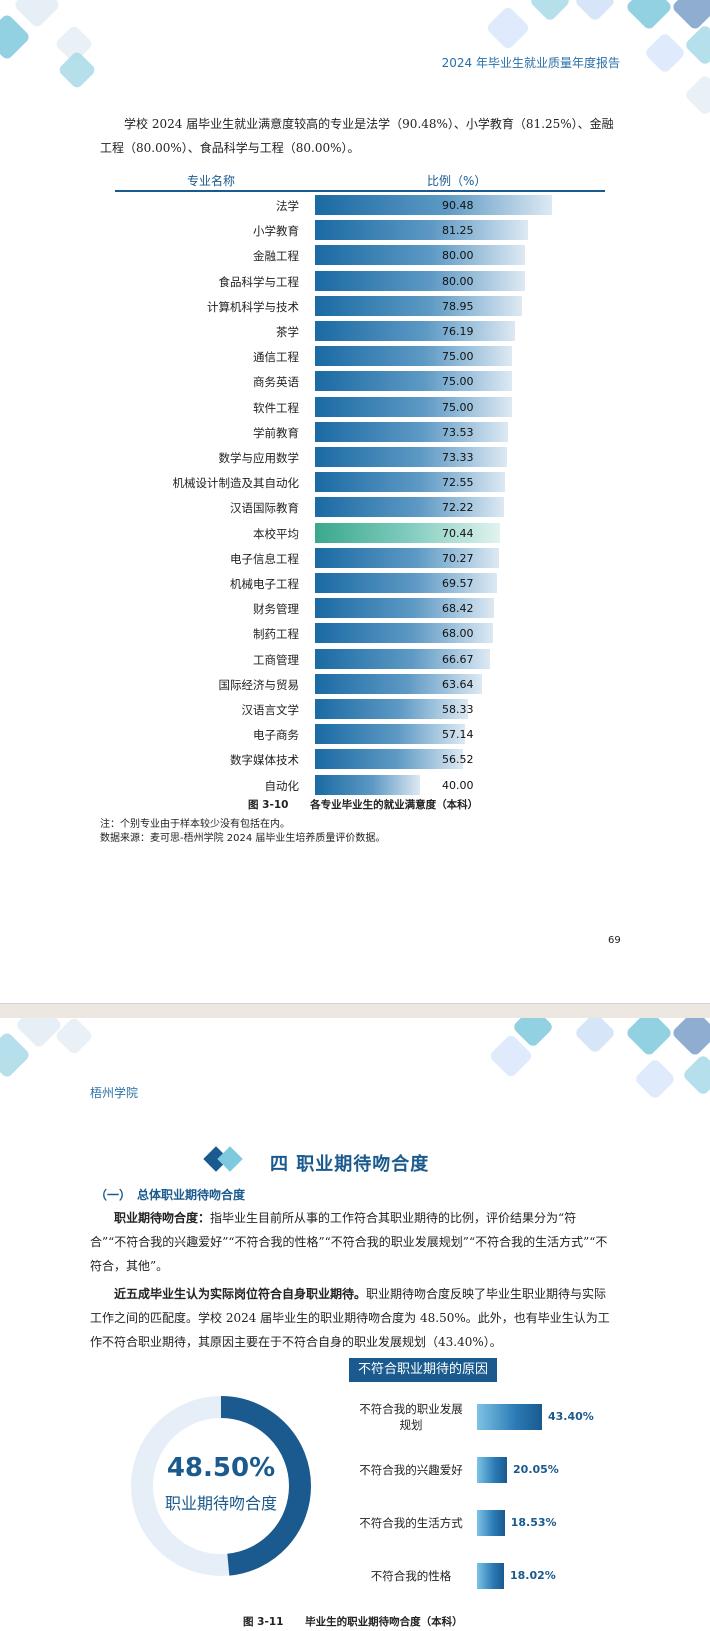  What do you see at coordinates (276, 634) in the screenshot?
I see `bar-category-label: 制药工程` at bounding box center [276, 634].